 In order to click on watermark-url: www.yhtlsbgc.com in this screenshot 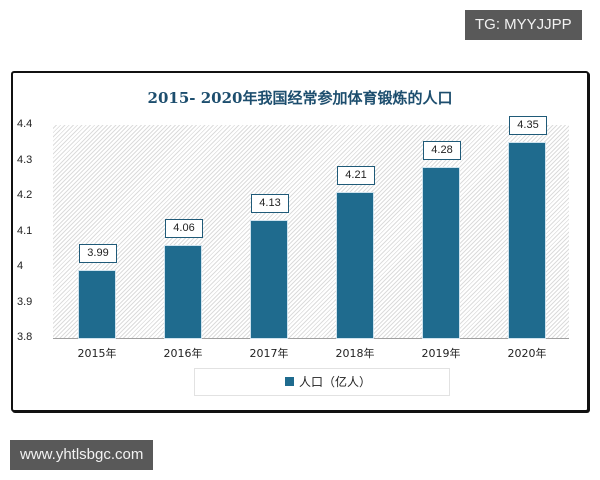, I will do `click(82, 455)`.